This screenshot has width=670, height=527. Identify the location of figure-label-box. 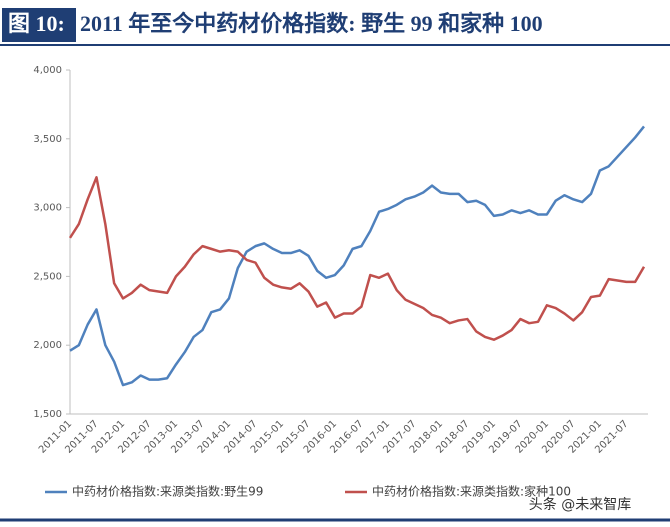
(39, 25).